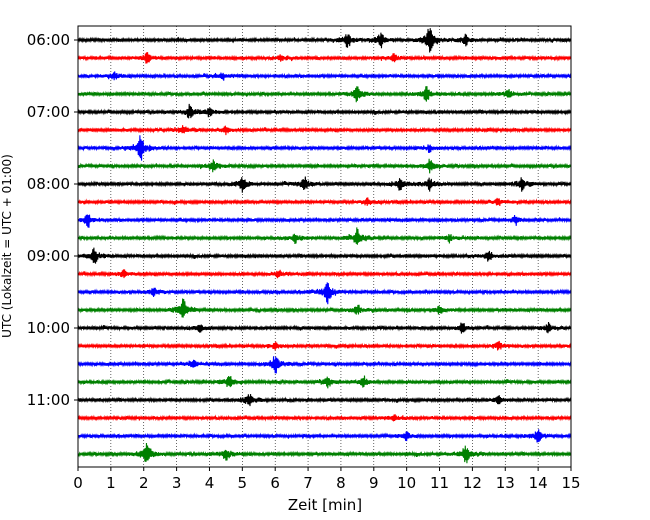  What do you see at coordinates (505, 483) in the screenshot?
I see `x-tick-label: 13` at bounding box center [505, 483].